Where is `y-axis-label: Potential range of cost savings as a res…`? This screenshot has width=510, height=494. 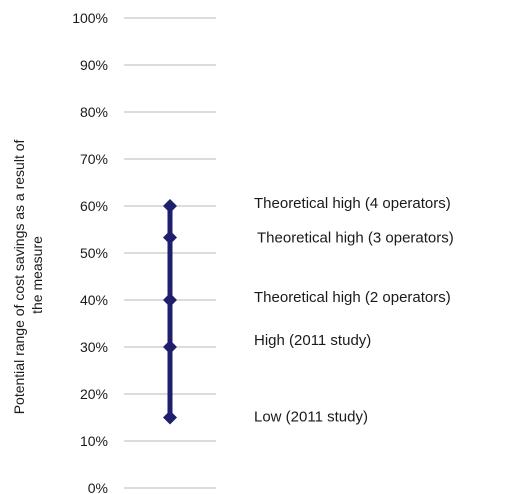
y-axis-label: Potential range of cost savings as a res… is located at coordinates (28, 275).